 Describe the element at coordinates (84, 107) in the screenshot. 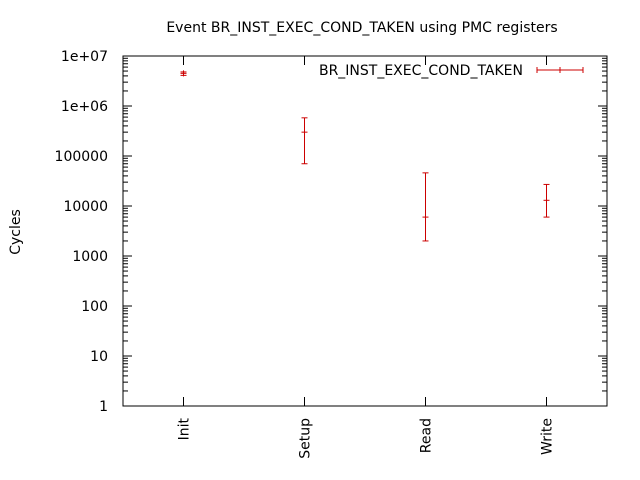

I see `y-tick-label: 1e+06` at that location.